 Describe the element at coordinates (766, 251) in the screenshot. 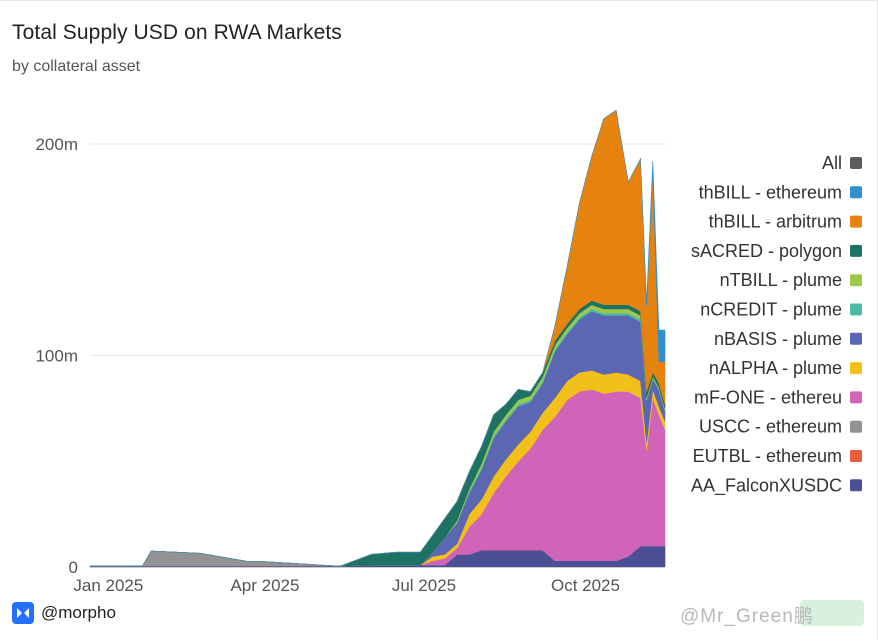

I see `legend-label: sACRED - polygon` at that location.